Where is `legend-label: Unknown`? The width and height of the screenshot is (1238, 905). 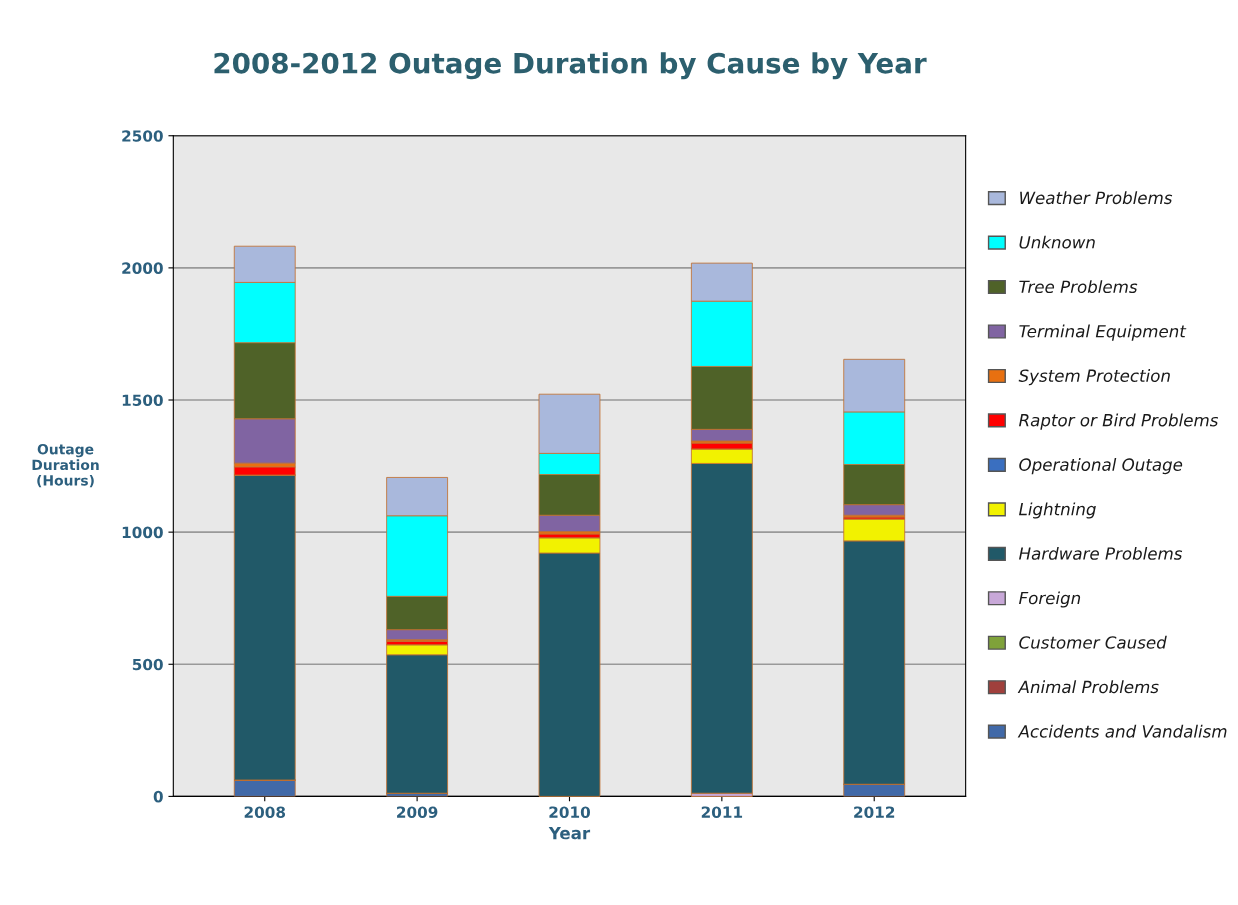
legend-label: Unknown is located at coordinates (1057, 242).